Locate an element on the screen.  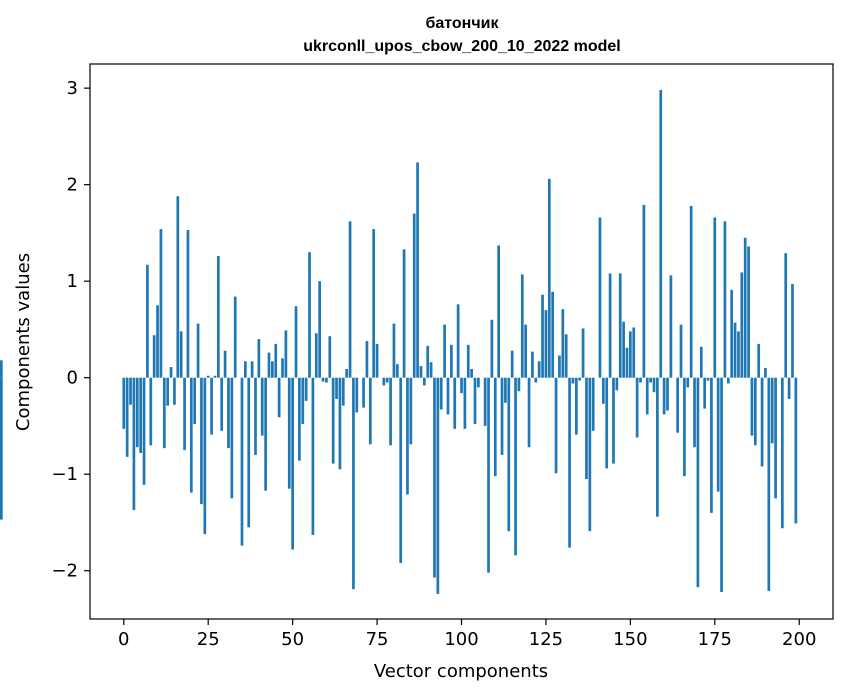
x-tick-label: 150 is located at coordinates (630, 639).